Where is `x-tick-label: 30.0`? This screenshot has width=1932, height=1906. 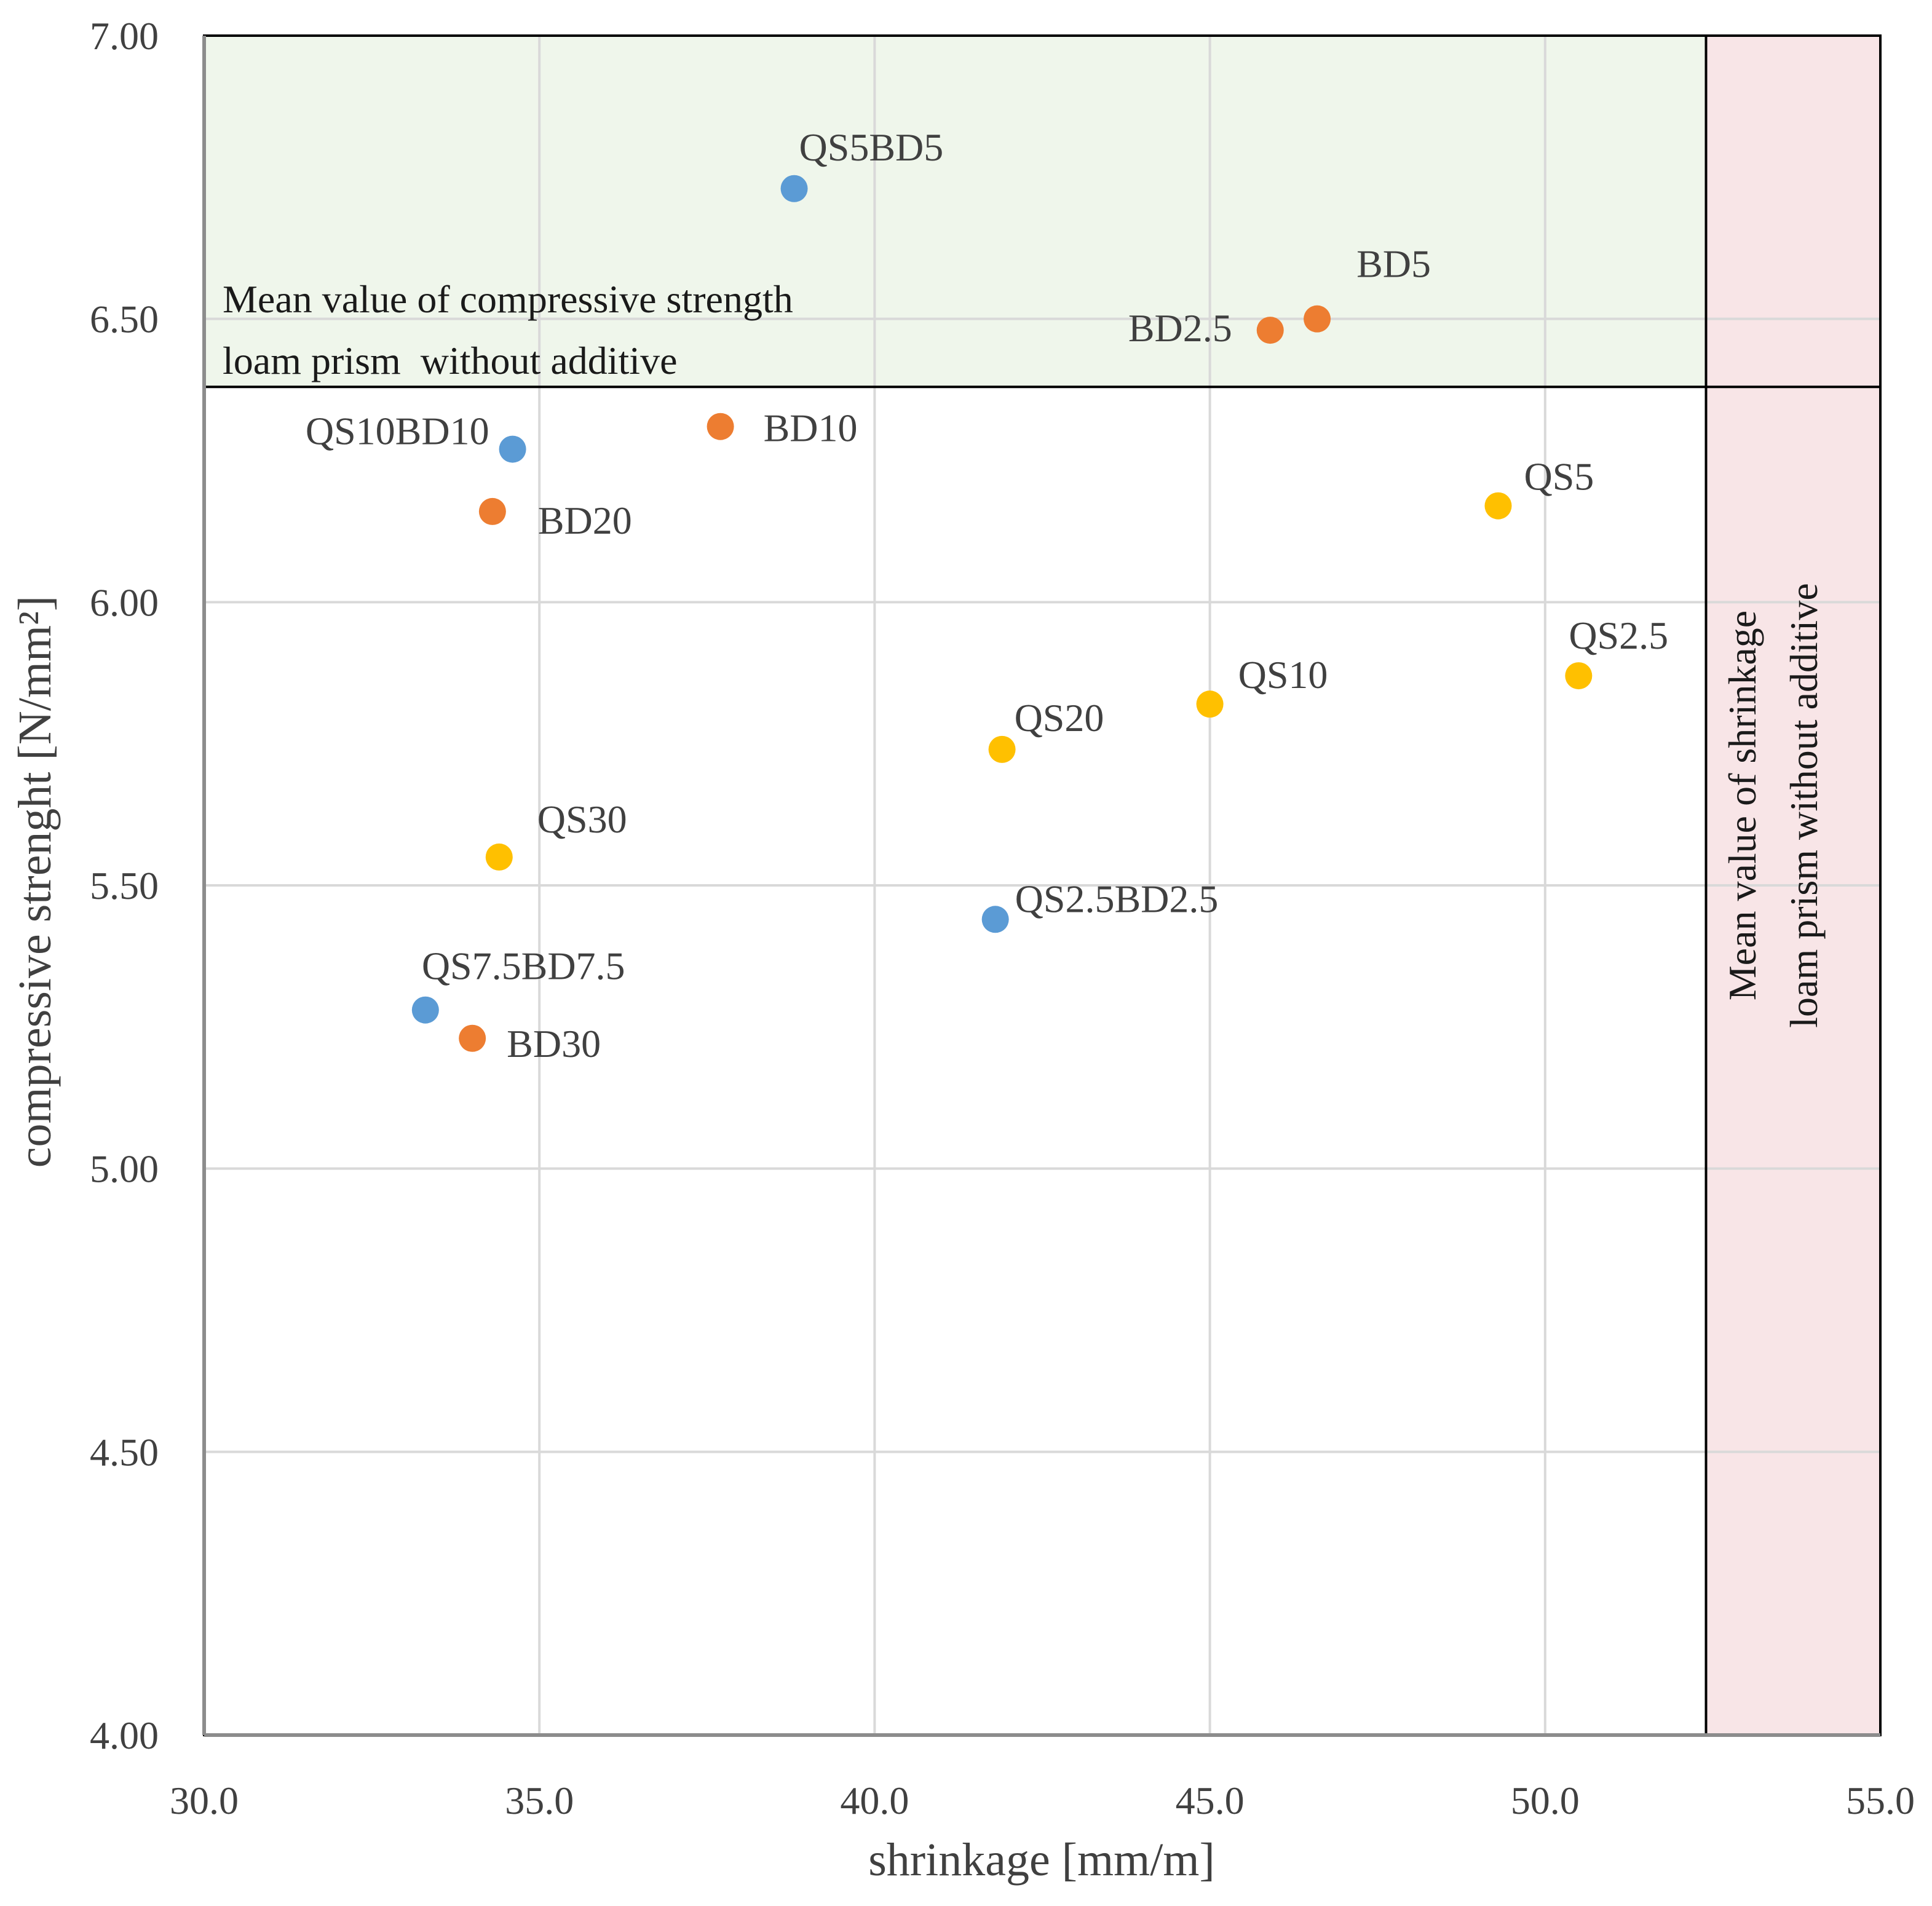 x-tick-label: 30.0 is located at coordinates (204, 1801).